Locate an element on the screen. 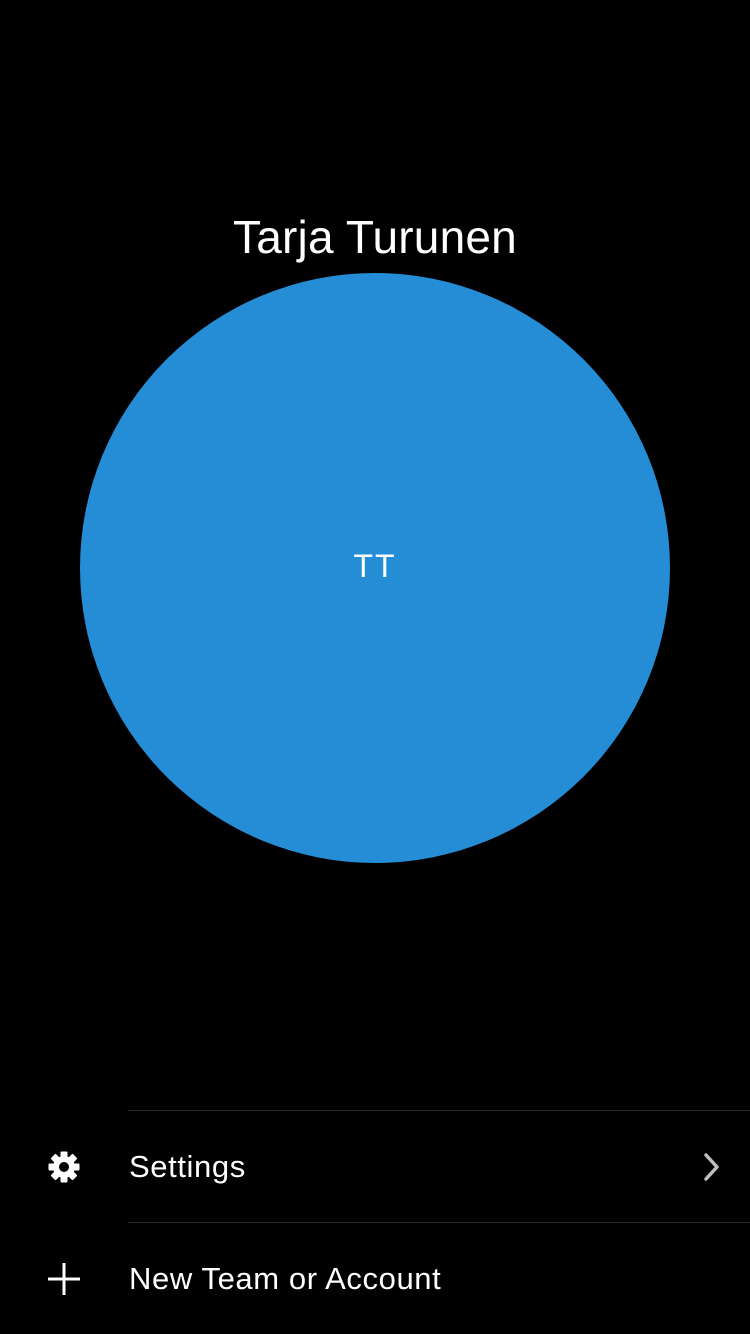 Image resolution: width=750 pixels, height=1334 pixels. chevron-right-icon is located at coordinates (711, 1167).